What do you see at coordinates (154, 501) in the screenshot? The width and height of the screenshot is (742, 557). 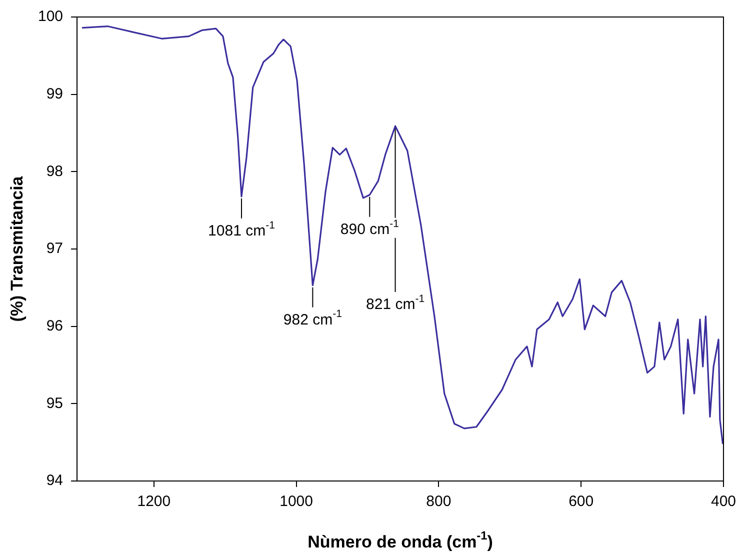 I see `x-tick-label: 1200` at bounding box center [154, 501].